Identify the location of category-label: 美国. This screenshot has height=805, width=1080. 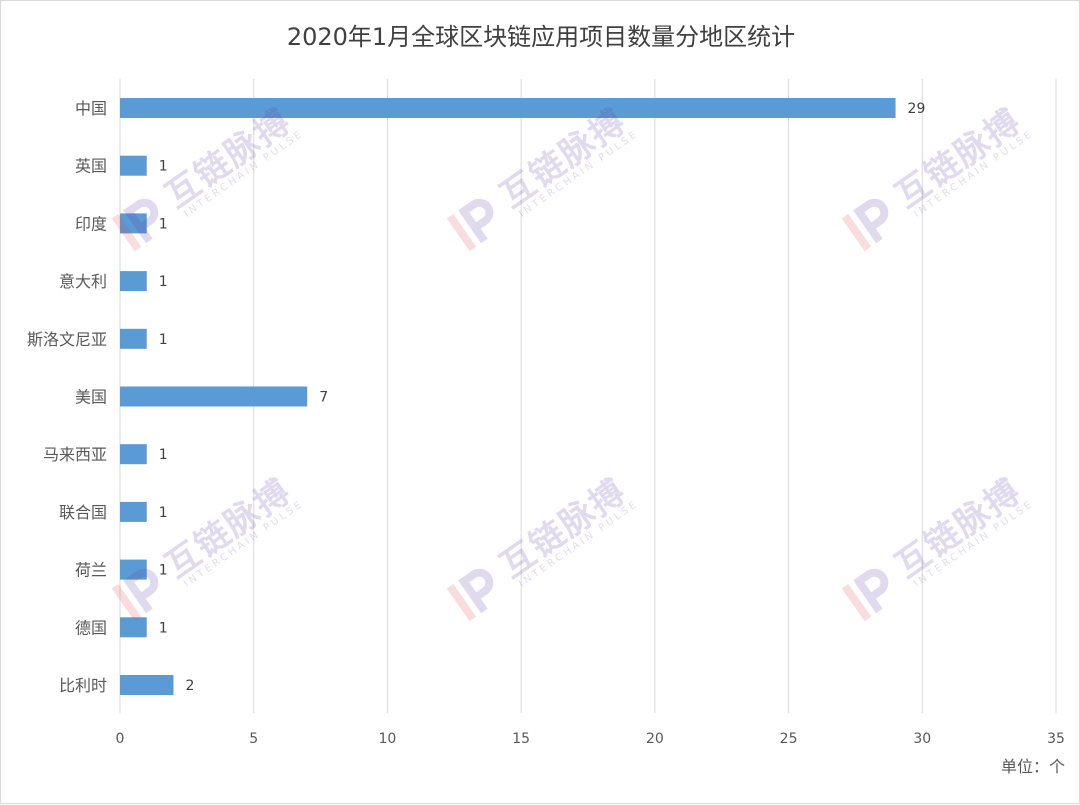
(91, 397).